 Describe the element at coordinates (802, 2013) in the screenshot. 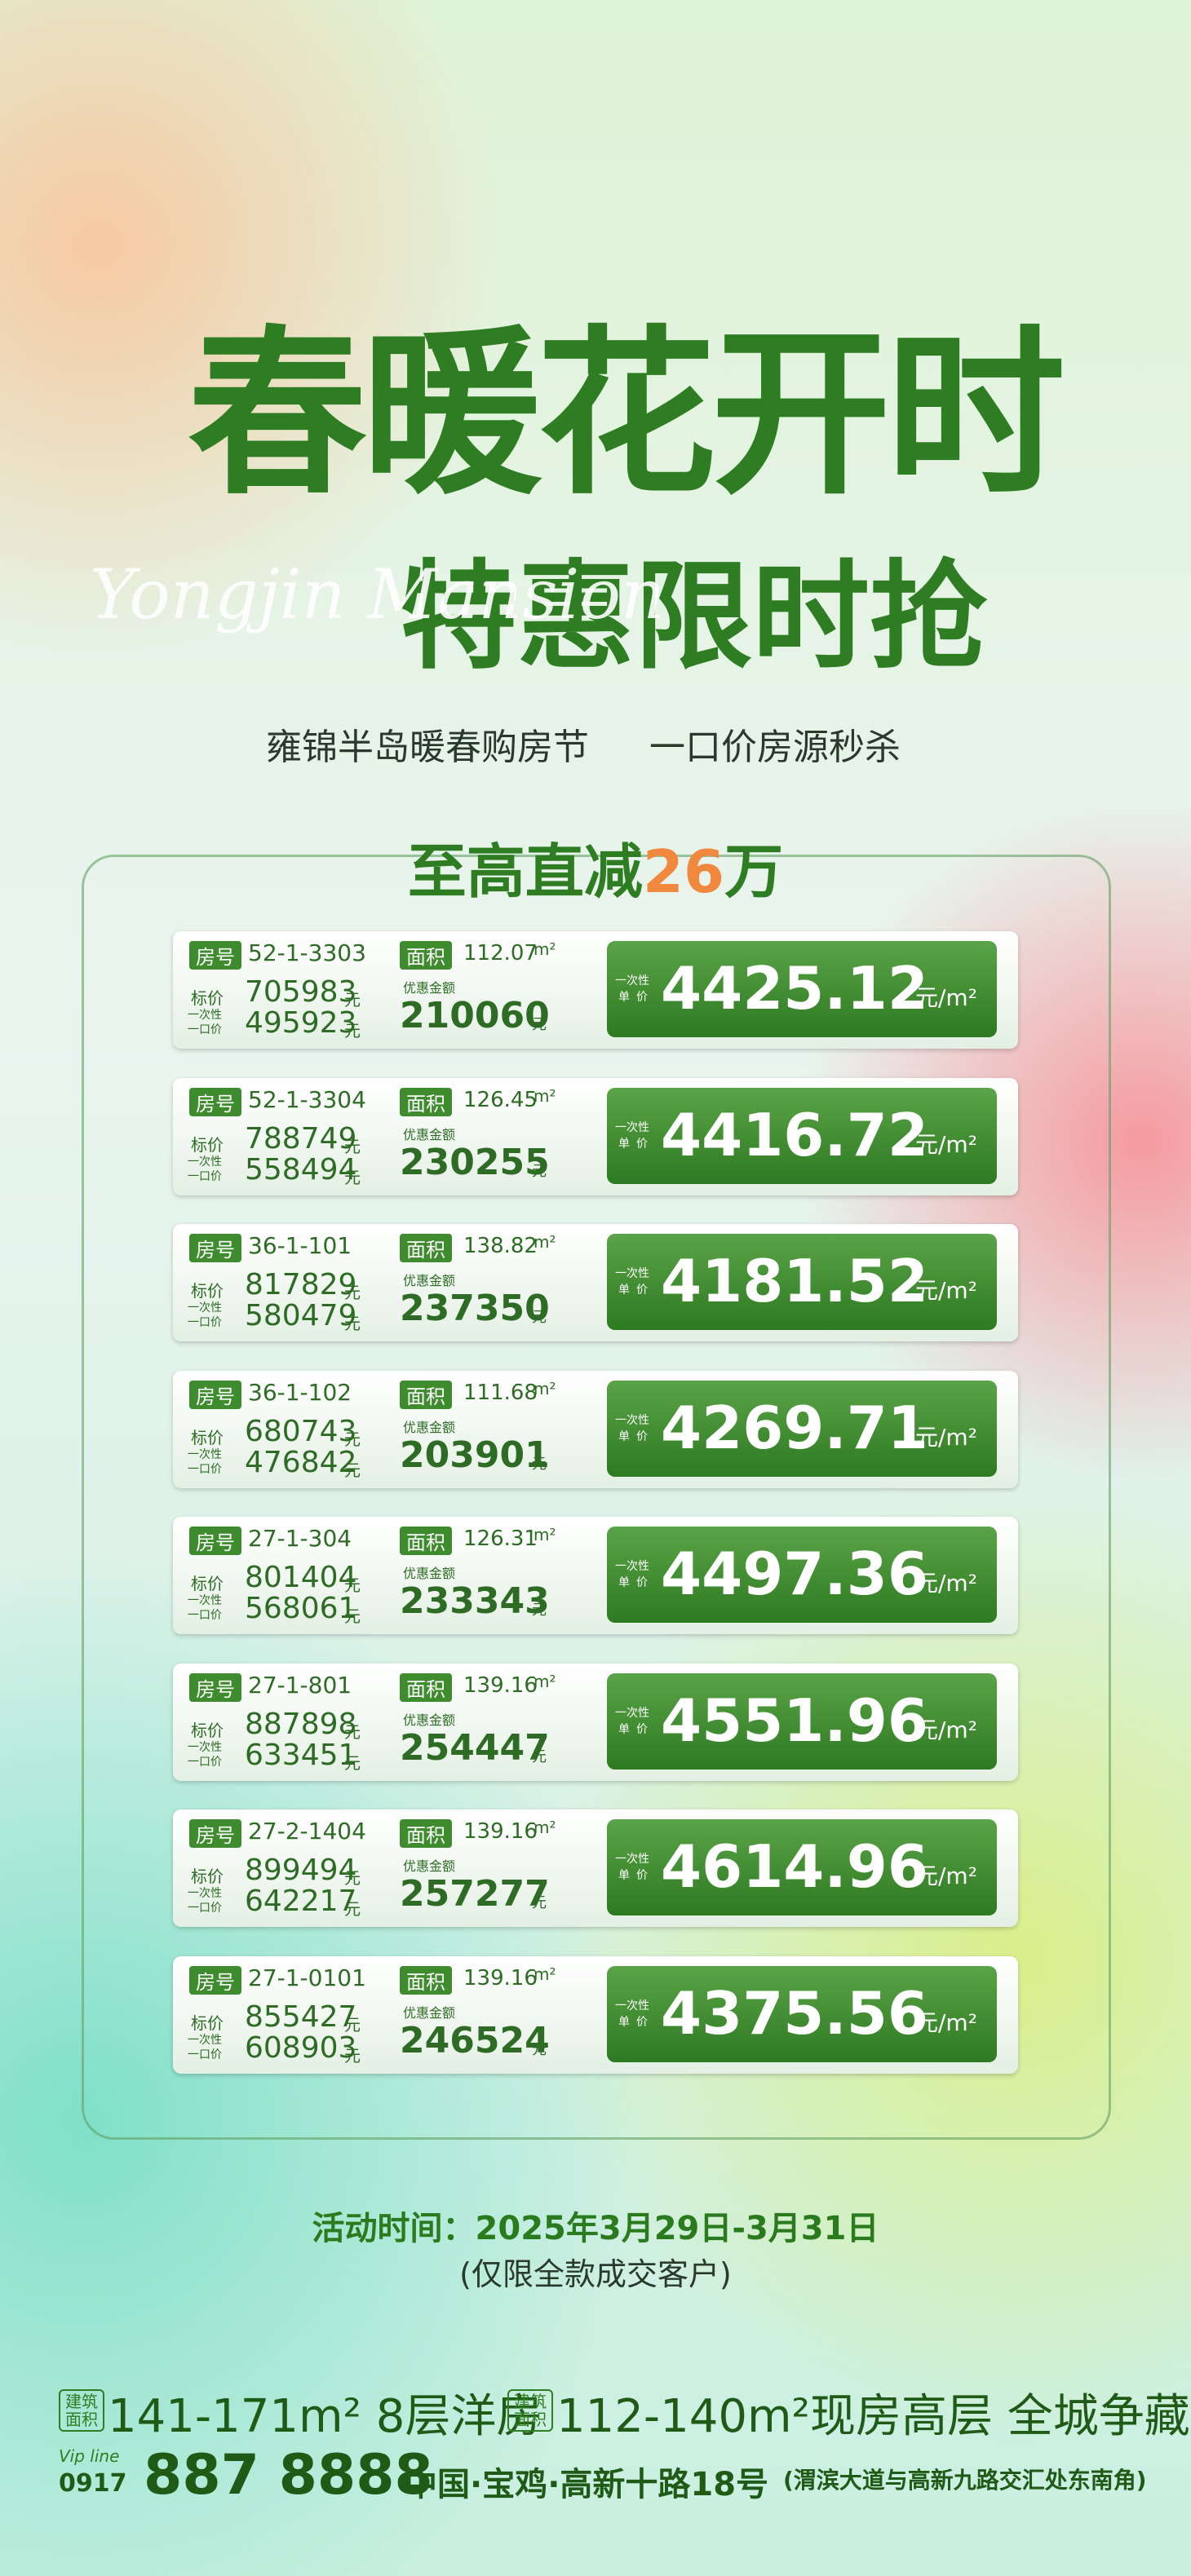

I see `price-button: 一次性 单价 4375.56 元/m²` at that location.